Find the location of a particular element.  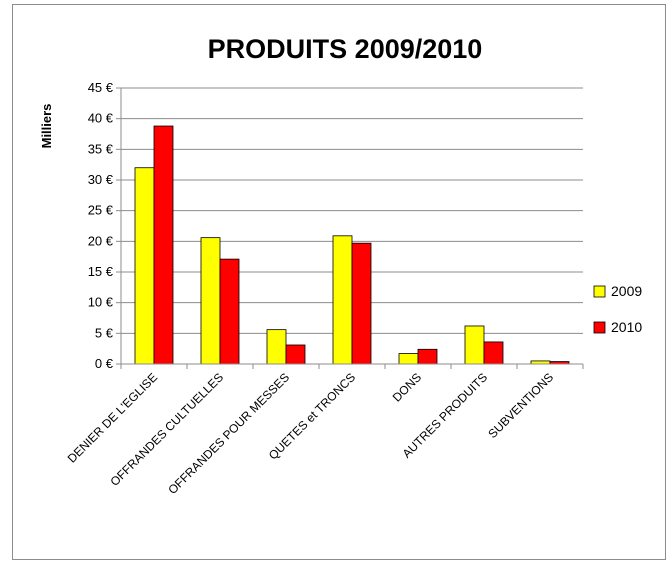

y-tick-labels: 0 € 5 € 10 € 15 € 20 € 25 € 30 € 35 € 40 € 45 € is located at coordinates (101, 225).